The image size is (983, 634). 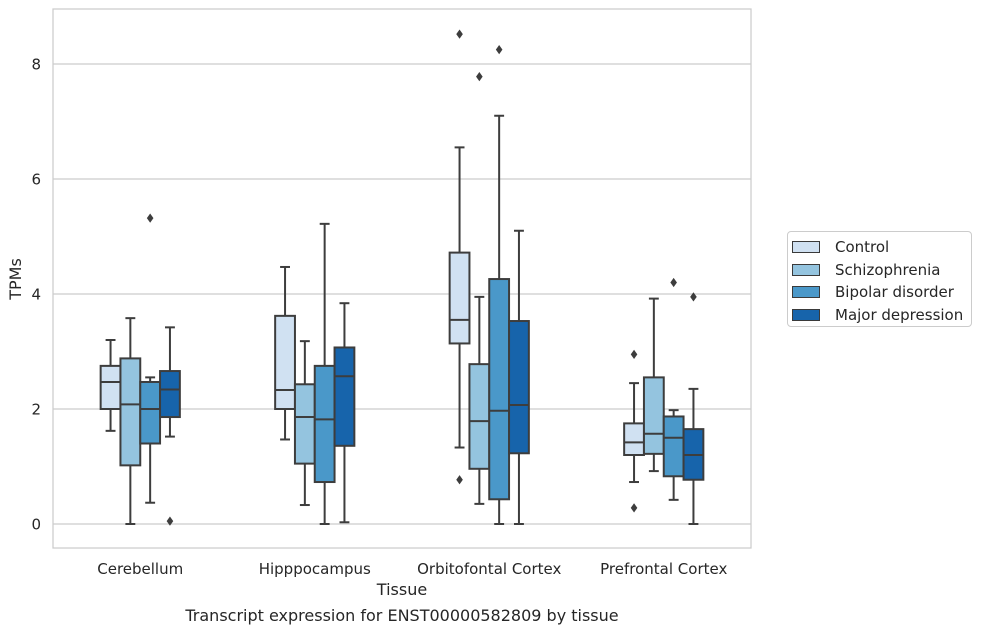 I want to click on y-tick-label: 6, so click(x=36, y=180).